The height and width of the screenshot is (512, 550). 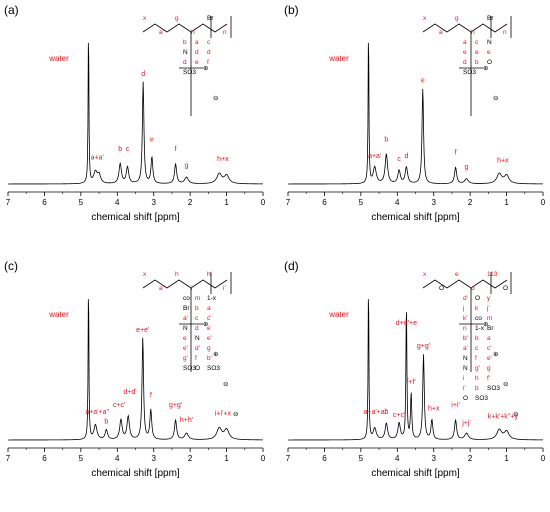 I want to click on structure-atom-label: j', so click(x=488, y=308).